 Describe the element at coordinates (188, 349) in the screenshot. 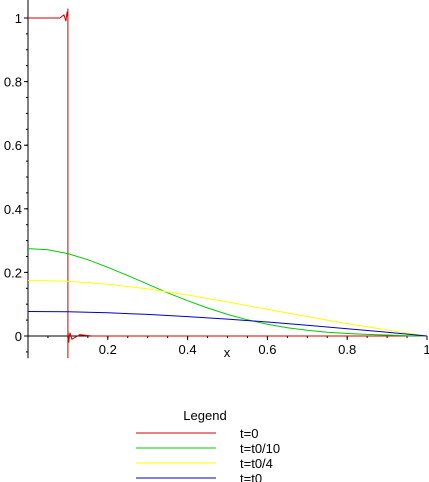

I see `x-tick-label: 0.4` at that location.